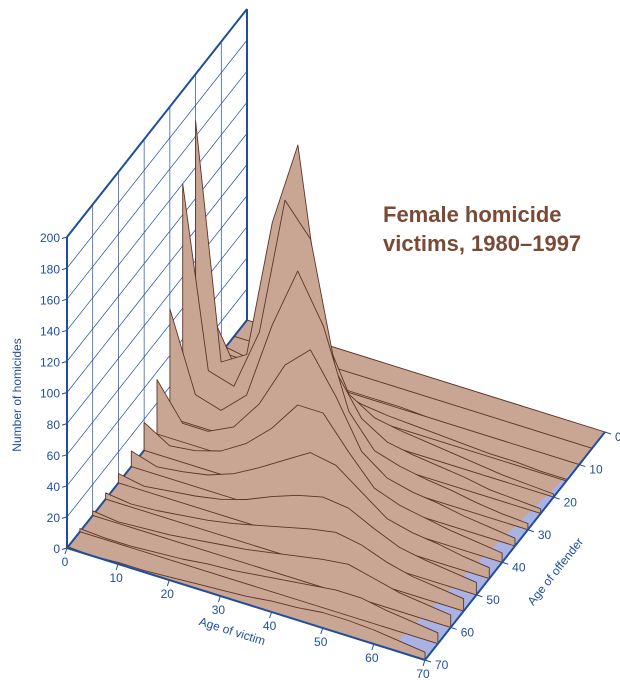 The width and height of the screenshot is (620, 686). I want to click on z-tick-label: 200, so click(50, 238).